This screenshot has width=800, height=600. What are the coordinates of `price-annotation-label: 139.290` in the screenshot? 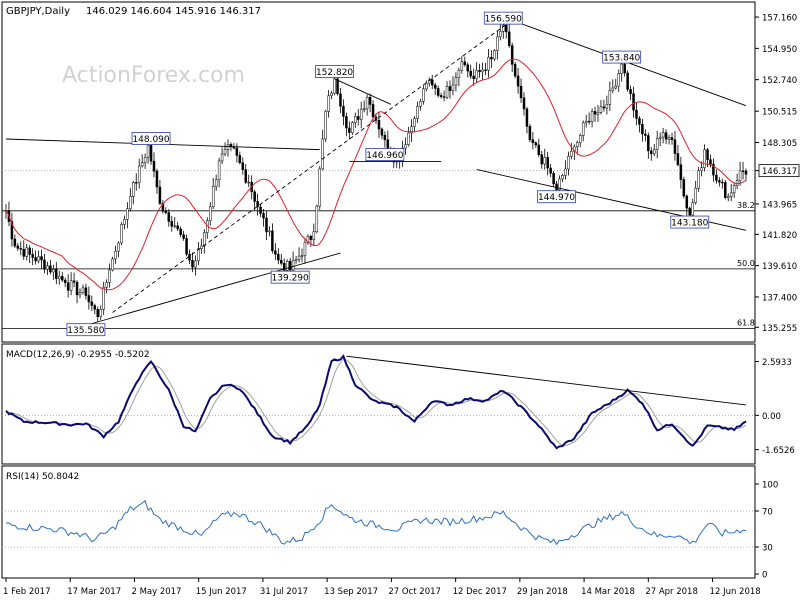 It's located at (290, 279).